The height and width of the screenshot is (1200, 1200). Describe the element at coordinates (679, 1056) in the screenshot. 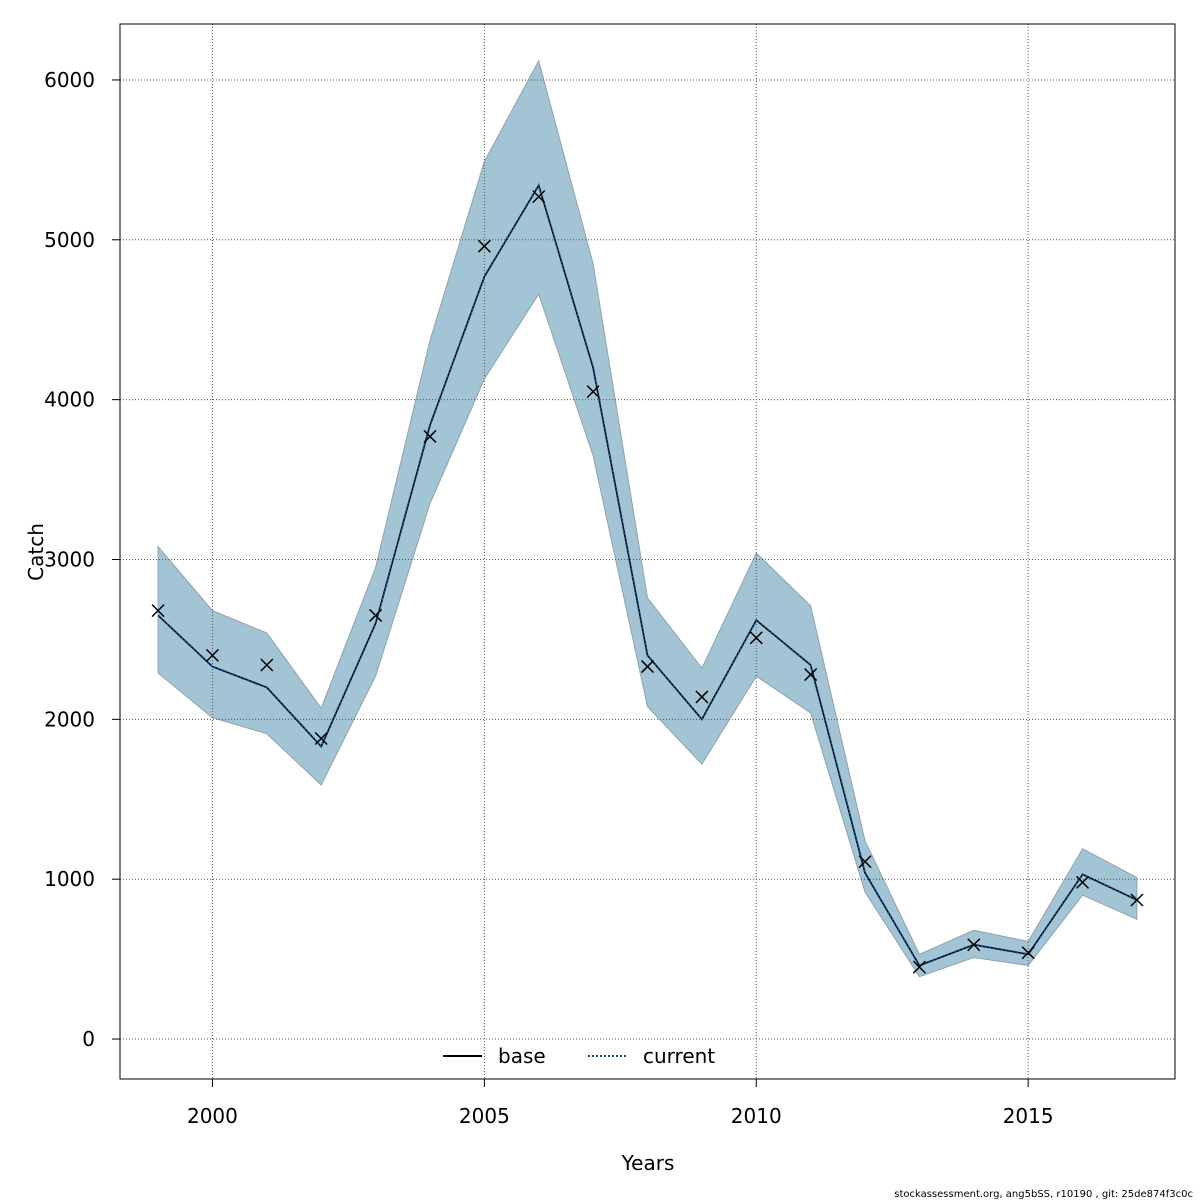

I see `legend-current-label: current` at that location.